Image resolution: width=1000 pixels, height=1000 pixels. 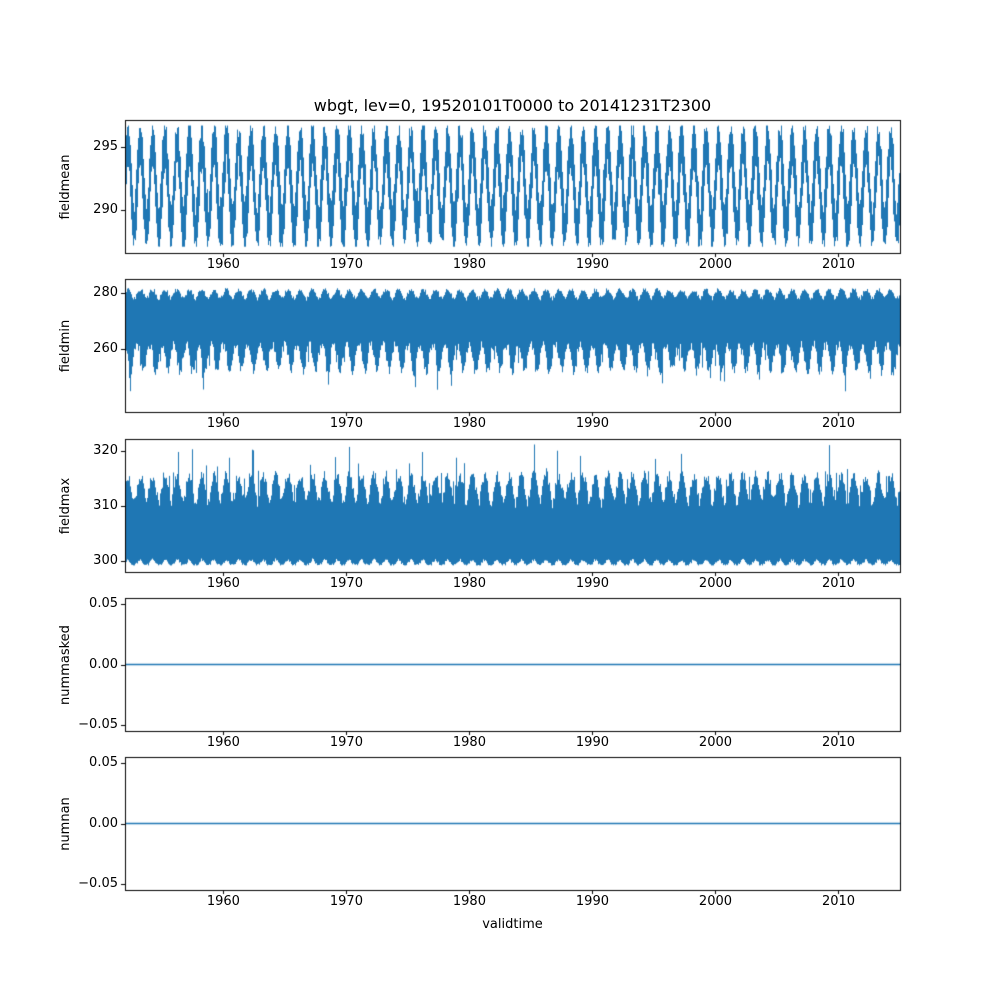 I want to click on y-axis-label-fieldmin: fieldmin, so click(x=65, y=345).